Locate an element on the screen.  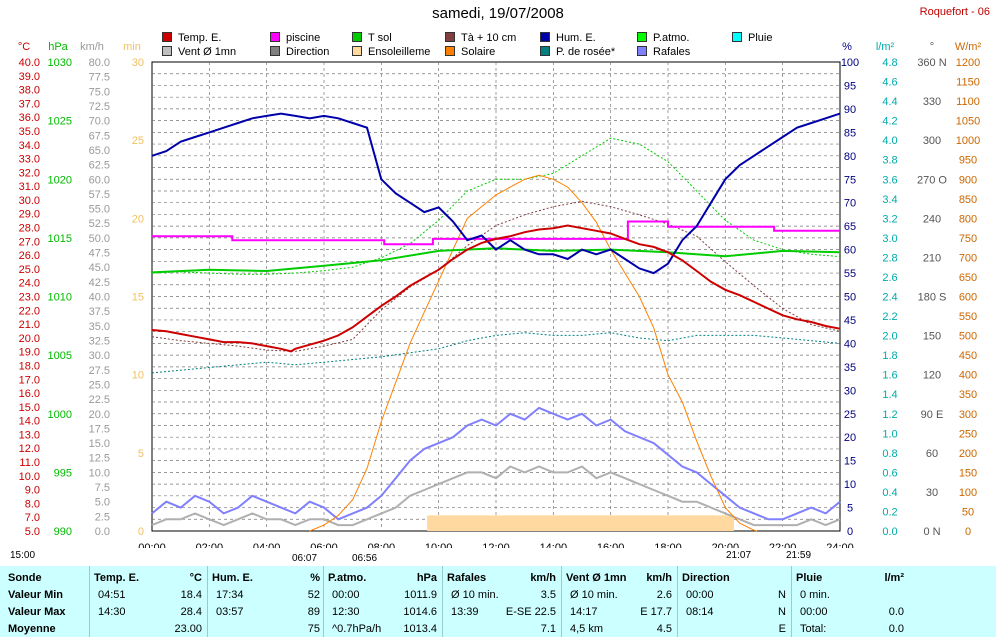
sunset-local-label: 21:59 is located at coordinates (799, 555).